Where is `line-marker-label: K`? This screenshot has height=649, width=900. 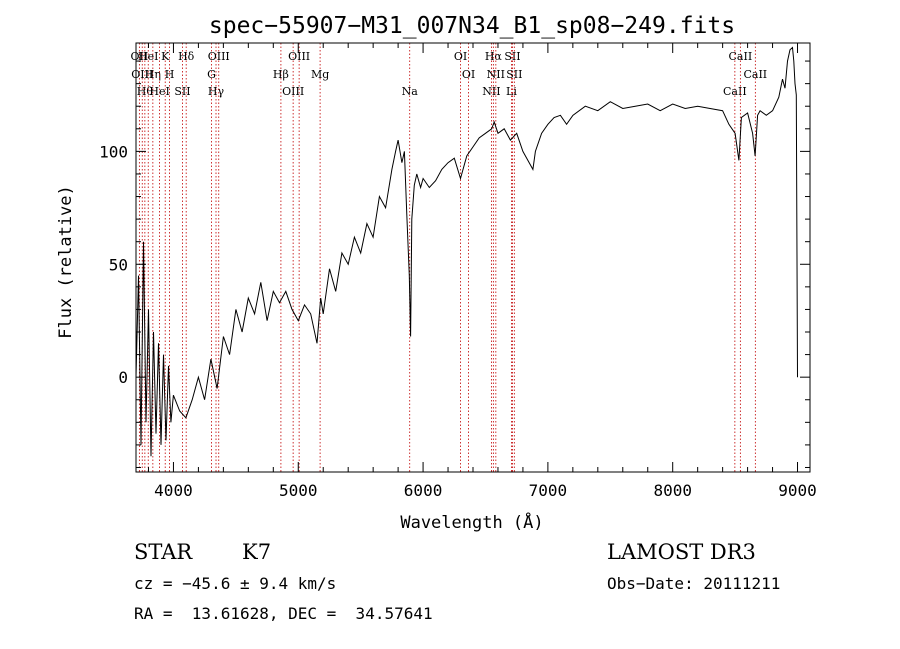 line-marker-label: K is located at coordinates (165, 56).